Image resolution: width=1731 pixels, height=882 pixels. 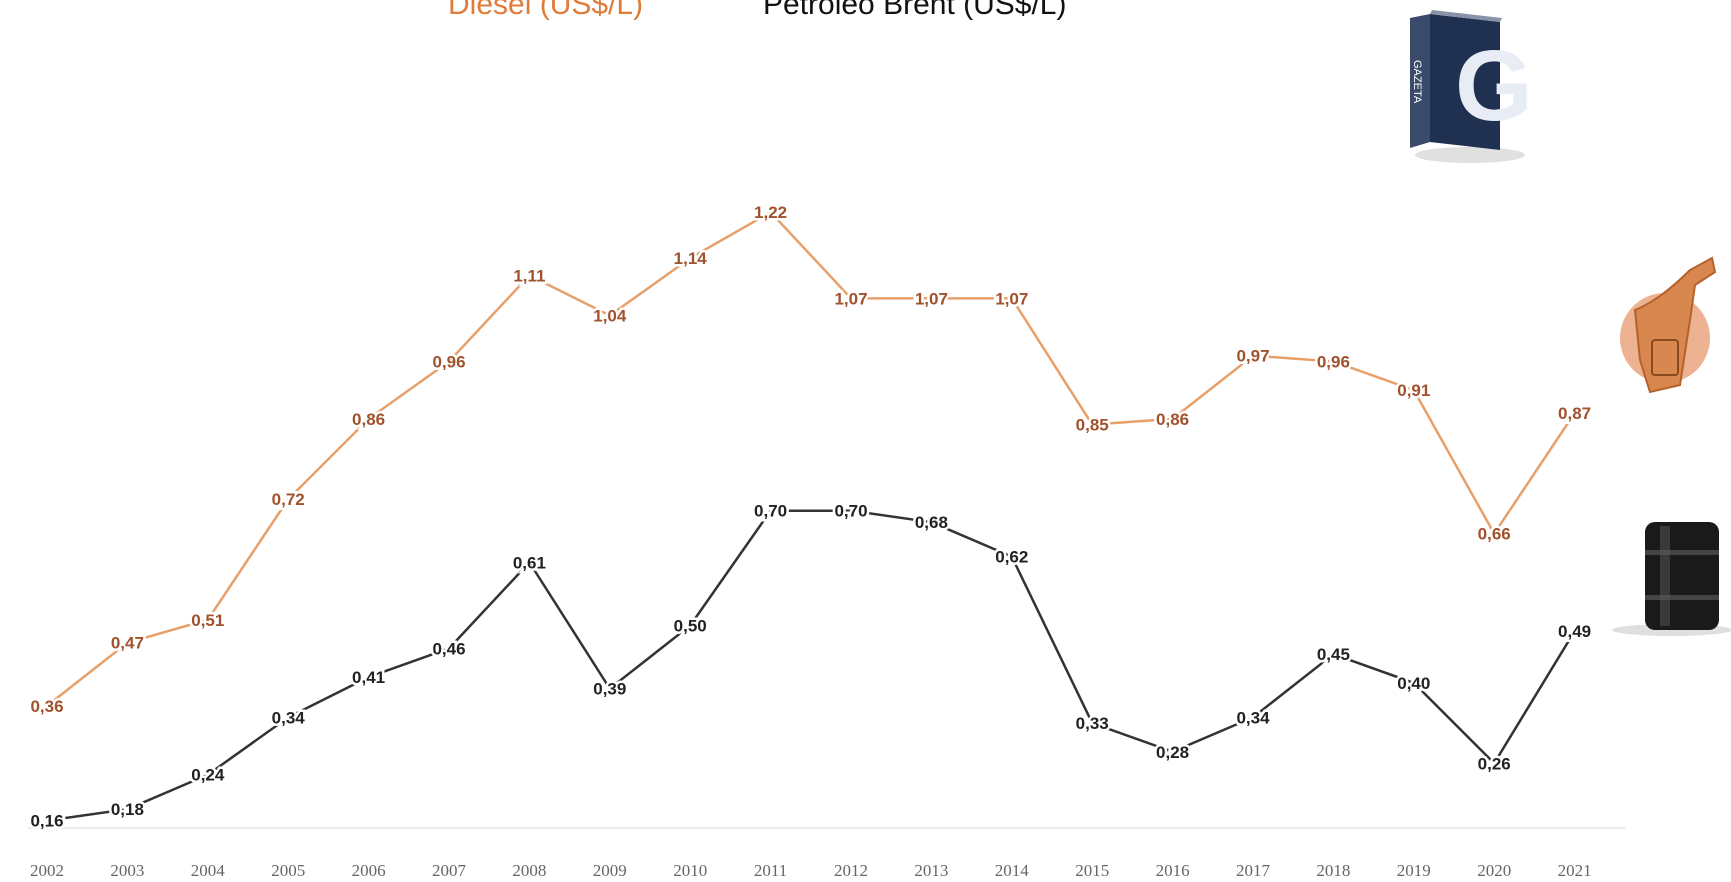 I want to click on data-label: 1,11, so click(x=529, y=275).